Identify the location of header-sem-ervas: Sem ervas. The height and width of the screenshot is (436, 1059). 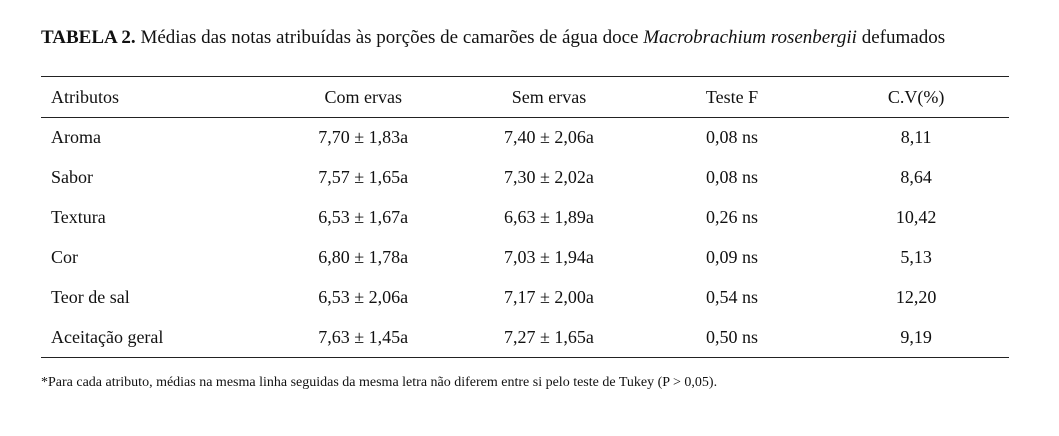
(549, 96).